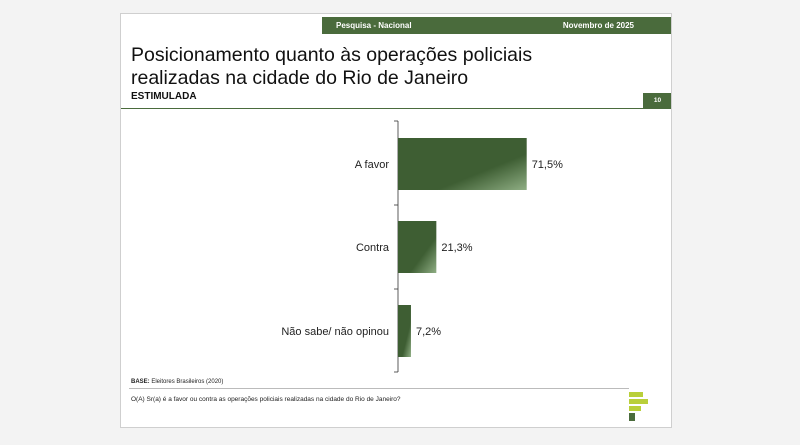 This screenshot has width=800, height=445. What do you see at coordinates (374, 25) in the screenshot?
I see `survey-label: Pesquisa - Nacional` at bounding box center [374, 25].